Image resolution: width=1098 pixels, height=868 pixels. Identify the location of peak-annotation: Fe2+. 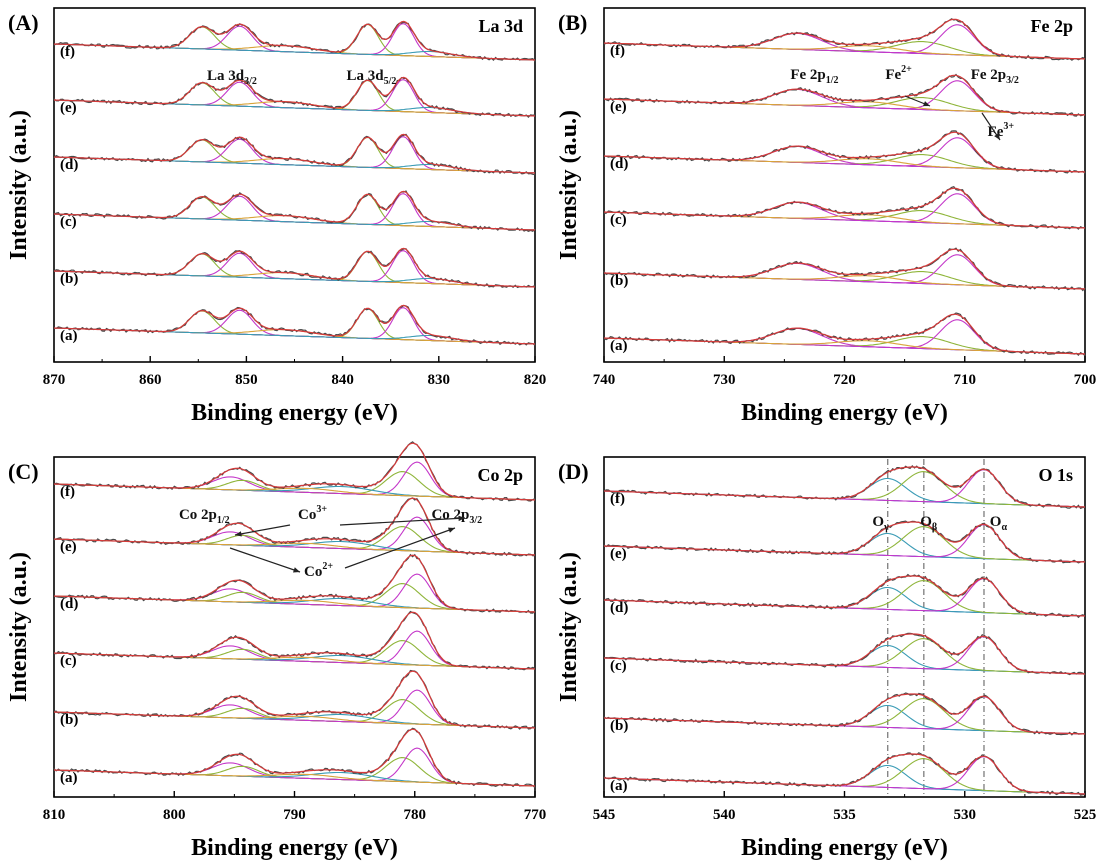
(898, 73).